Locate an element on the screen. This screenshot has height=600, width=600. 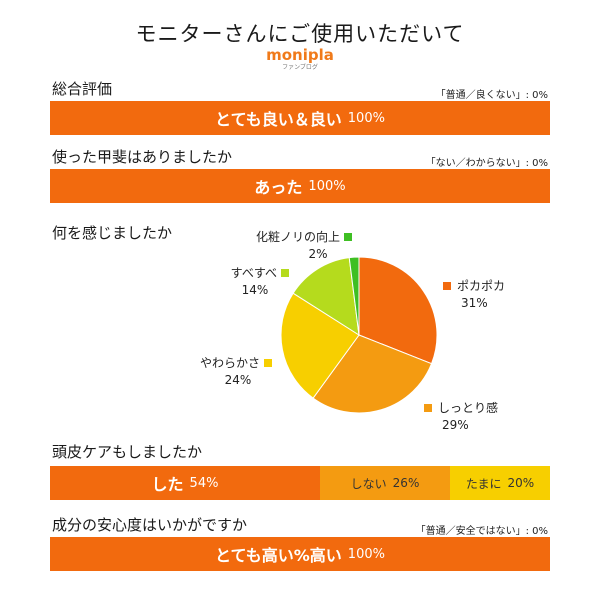
bar-overall: とても良い＆良い 100% is located at coordinates (300, 118).